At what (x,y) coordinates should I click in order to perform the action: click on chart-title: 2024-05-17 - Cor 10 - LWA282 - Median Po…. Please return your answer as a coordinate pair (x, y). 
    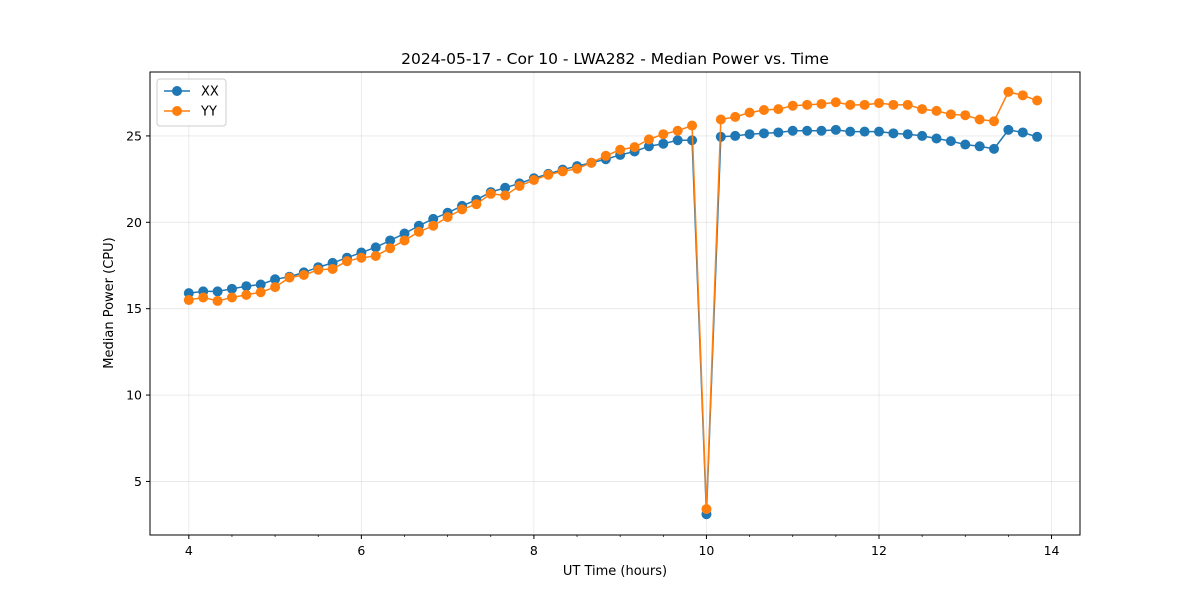
    Looking at the image, I should click on (615, 59).